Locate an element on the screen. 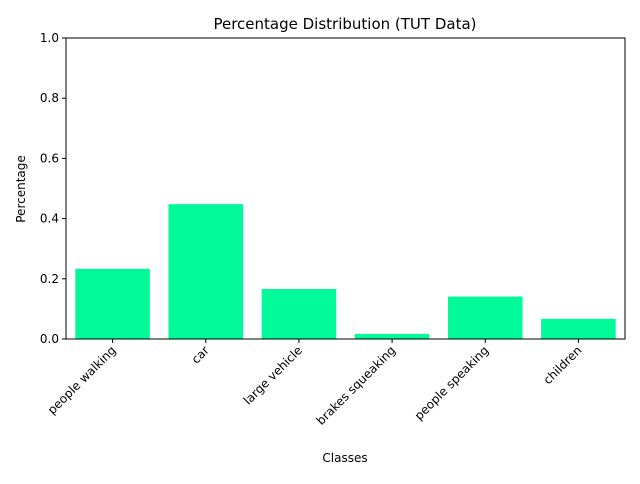  bar-people-speaking is located at coordinates (485, 317).